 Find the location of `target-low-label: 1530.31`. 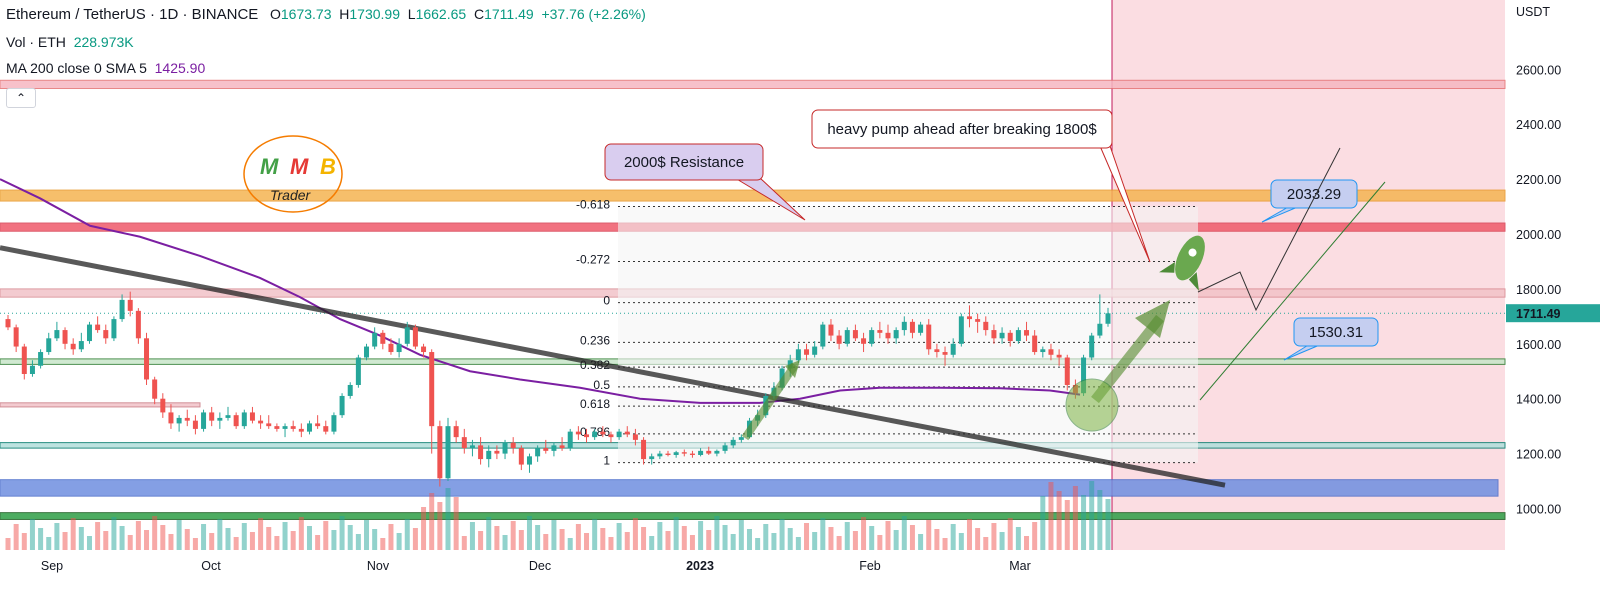

target-low-label: 1530.31 is located at coordinates (1331, 339).